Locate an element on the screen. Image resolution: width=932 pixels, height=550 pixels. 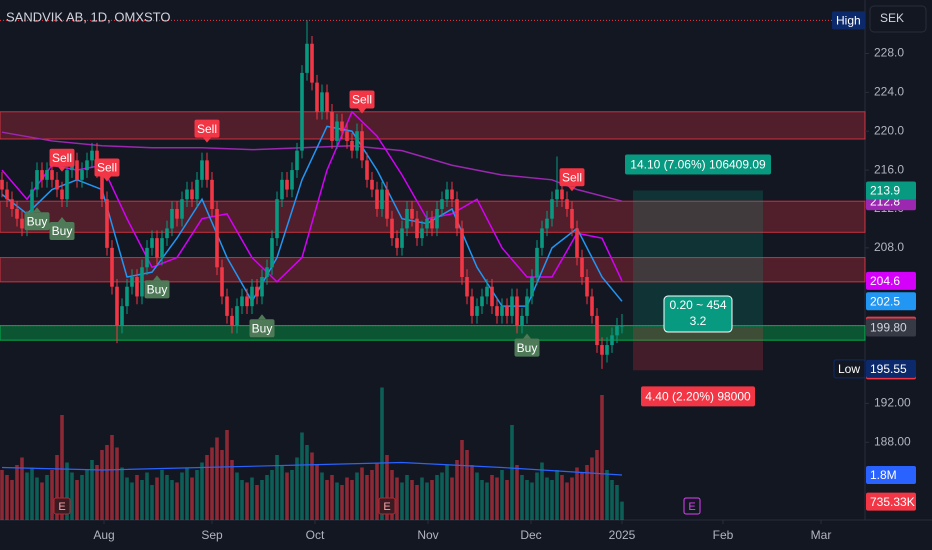
x-tick-label: Nov is located at coordinates (427, 535).